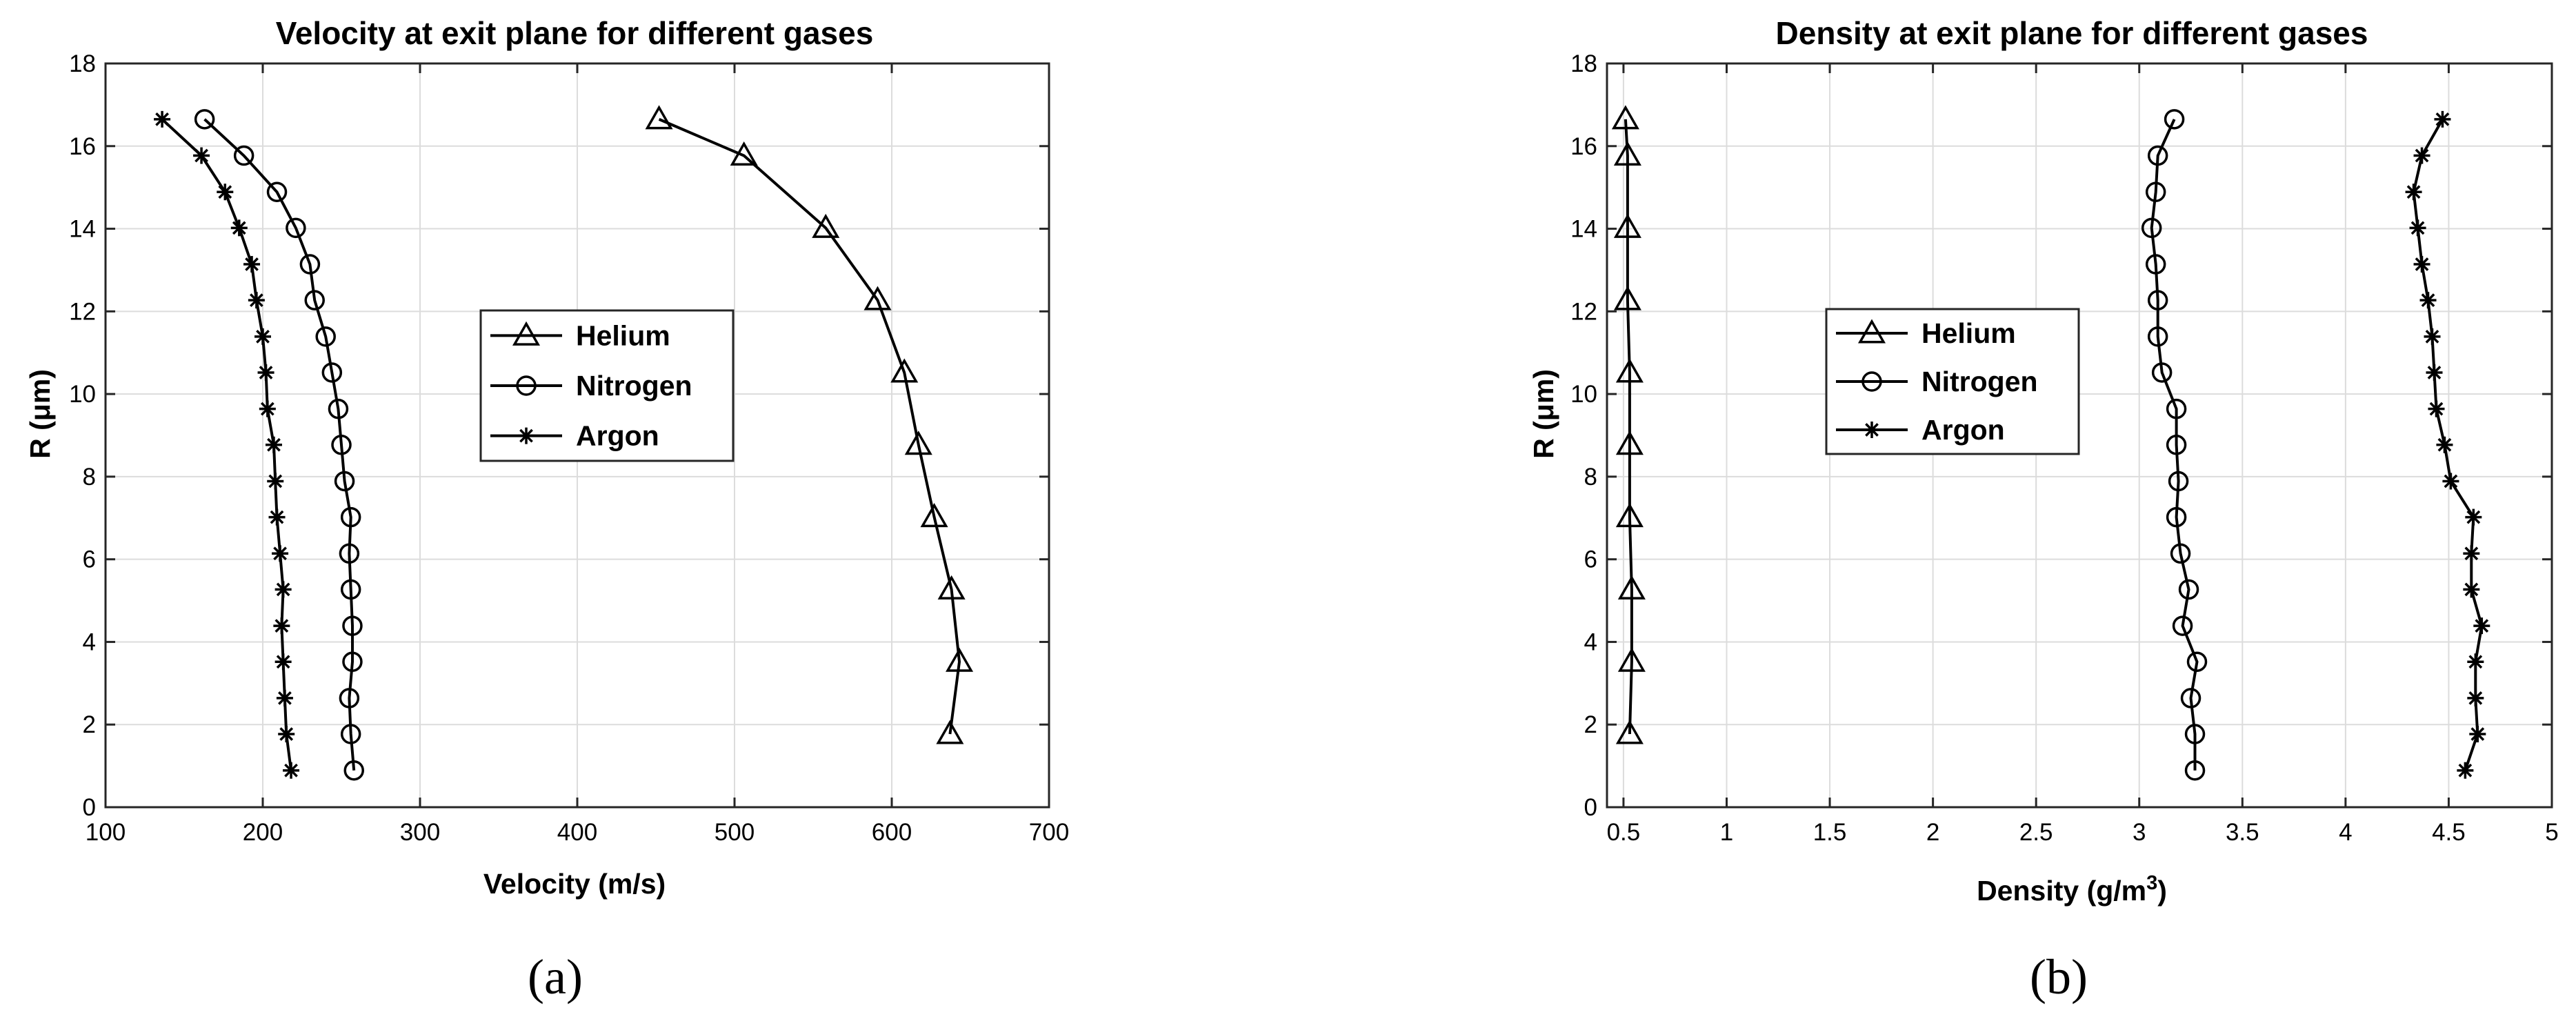 This screenshot has width=2576, height=1019. I want to click on x-tick-label: 2.5, so click(2036, 832).